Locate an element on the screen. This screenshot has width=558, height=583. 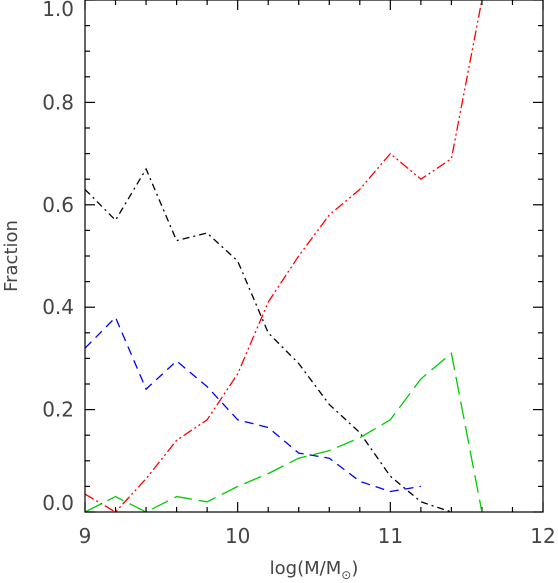
y-axis-label: Fraction is located at coordinates (11, 256).